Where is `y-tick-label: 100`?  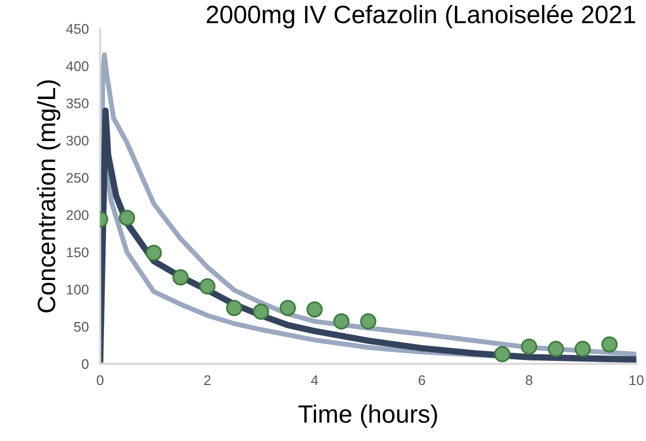
y-tick-label: 100 is located at coordinates (77, 289).